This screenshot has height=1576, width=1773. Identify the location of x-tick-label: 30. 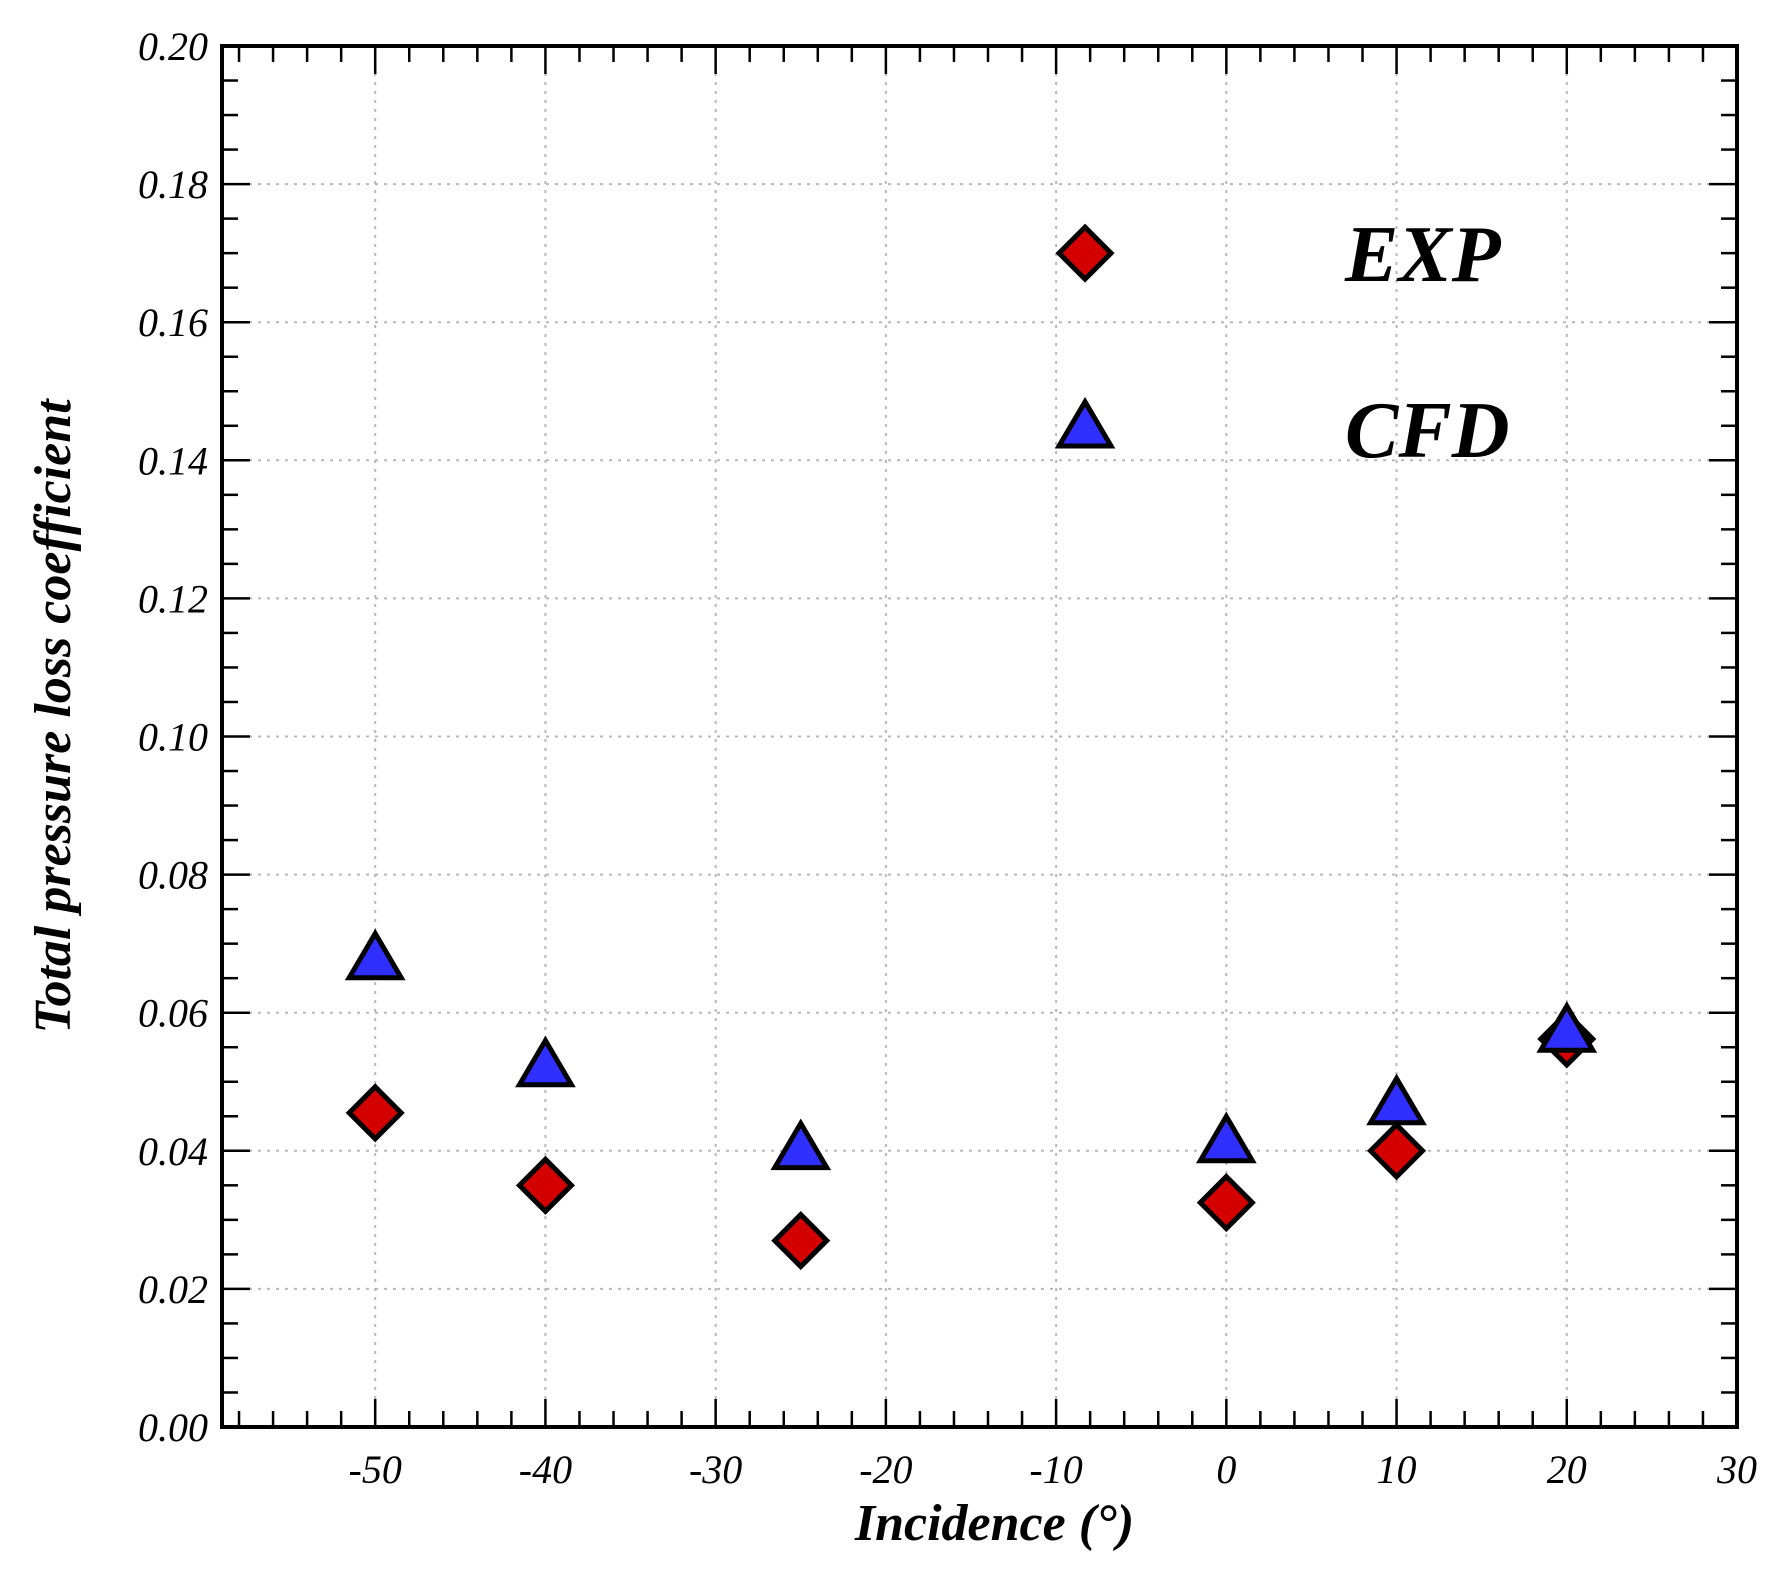
(1736, 1469).